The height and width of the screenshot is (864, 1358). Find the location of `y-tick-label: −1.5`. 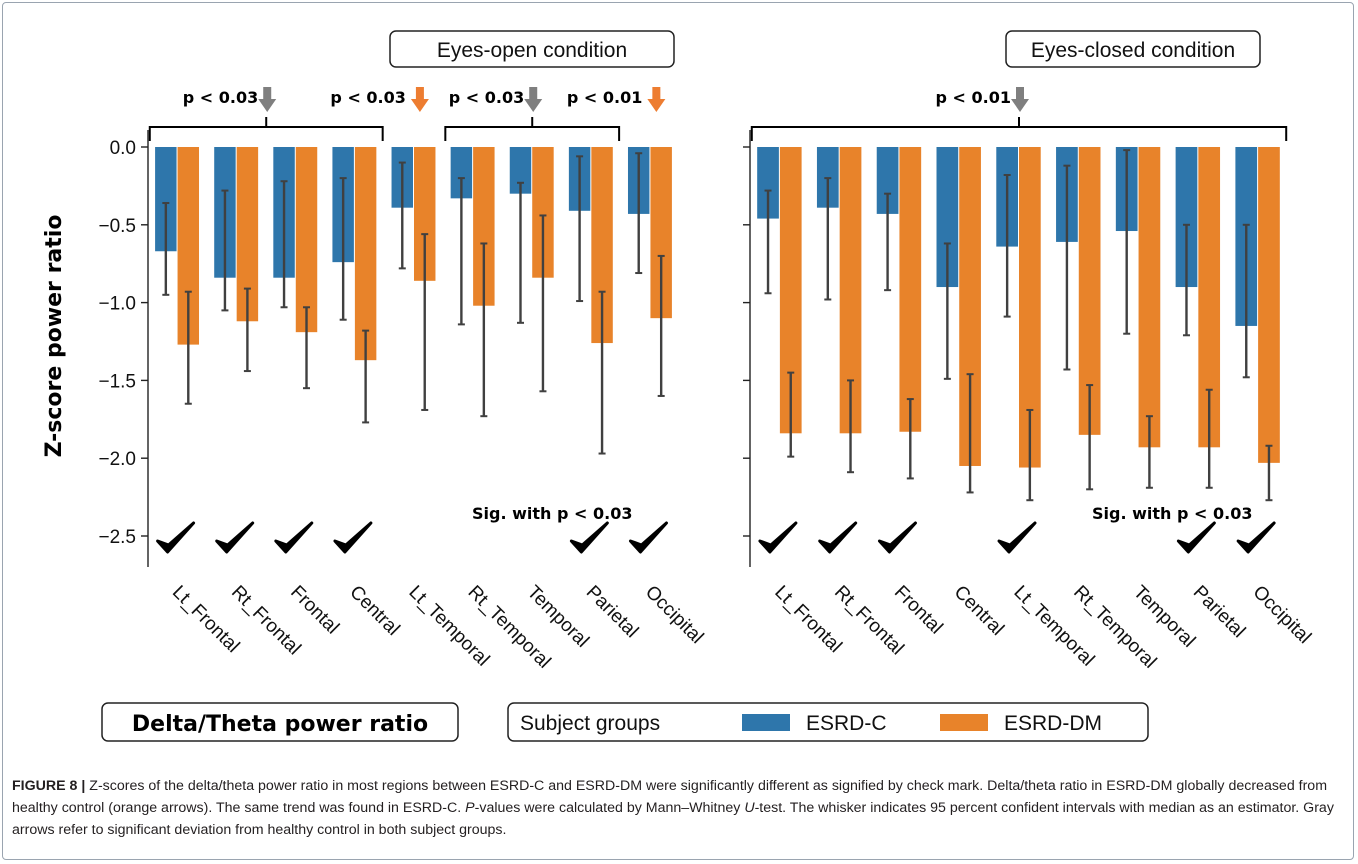

y-tick-label: −1.5 is located at coordinates (117, 381).